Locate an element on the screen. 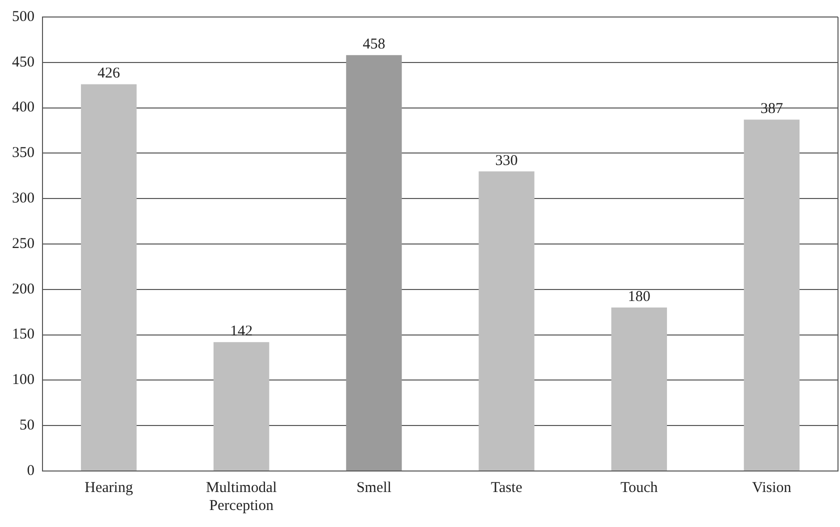  x-tick-label: Taste is located at coordinates (506, 488).